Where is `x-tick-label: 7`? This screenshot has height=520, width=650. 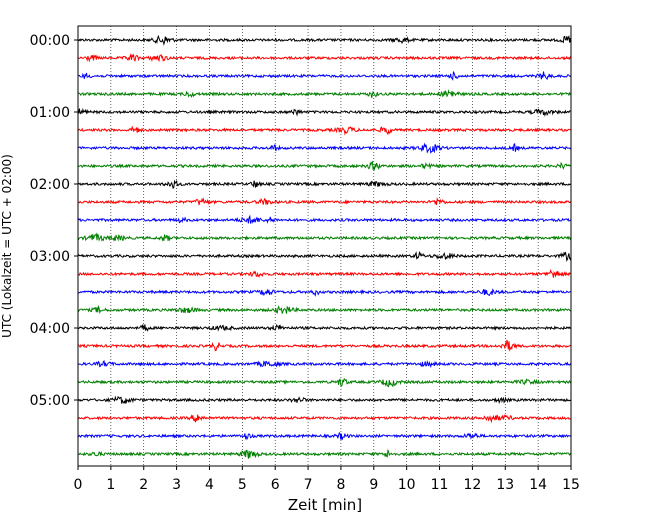 x-tick-label: 7 is located at coordinates (308, 485).